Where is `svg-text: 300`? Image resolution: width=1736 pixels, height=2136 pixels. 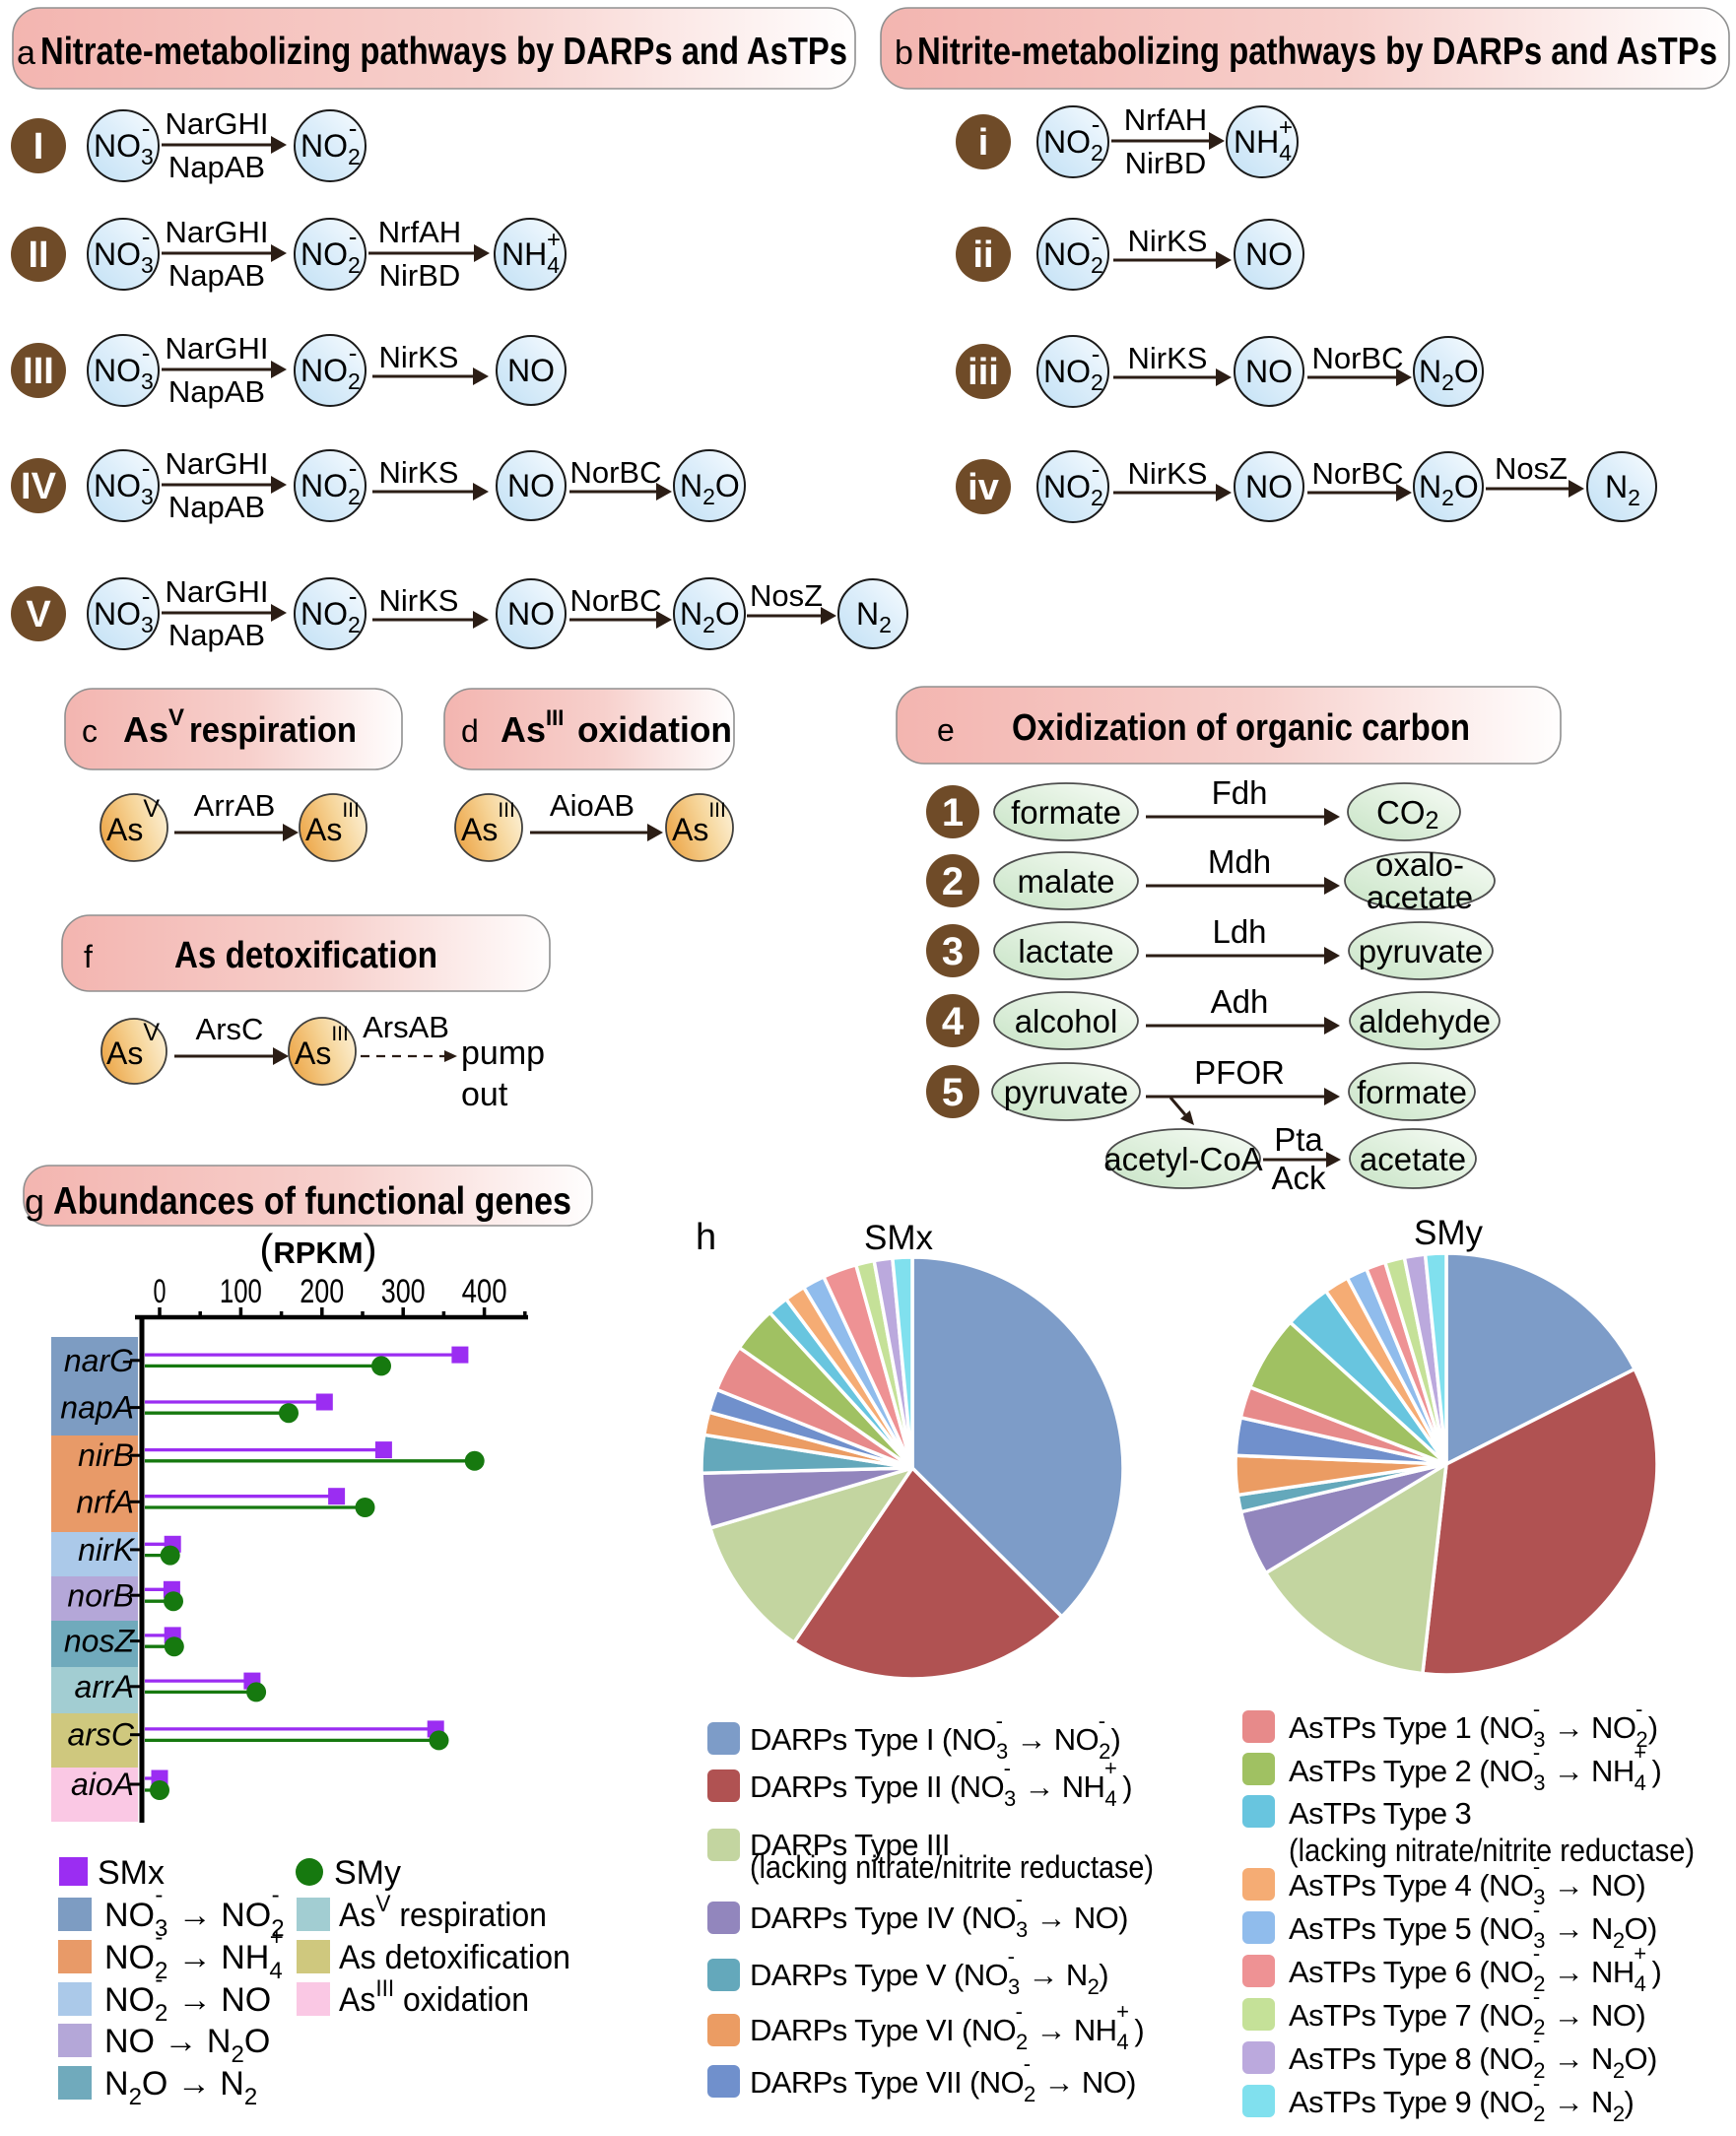 svg-text: 300 is located at coordinates (403, 1292).